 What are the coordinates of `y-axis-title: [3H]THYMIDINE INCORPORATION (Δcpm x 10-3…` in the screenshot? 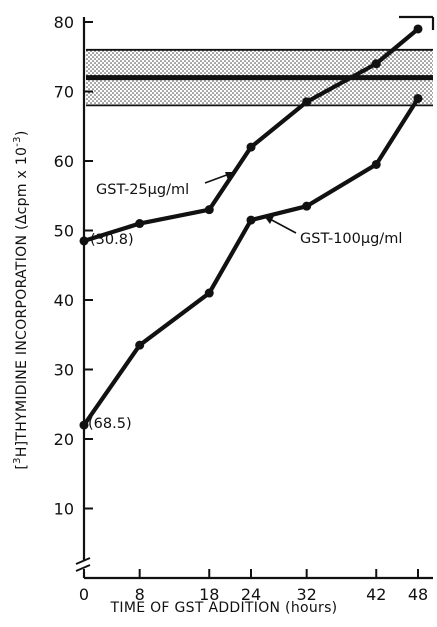 It's located at (21, 299).